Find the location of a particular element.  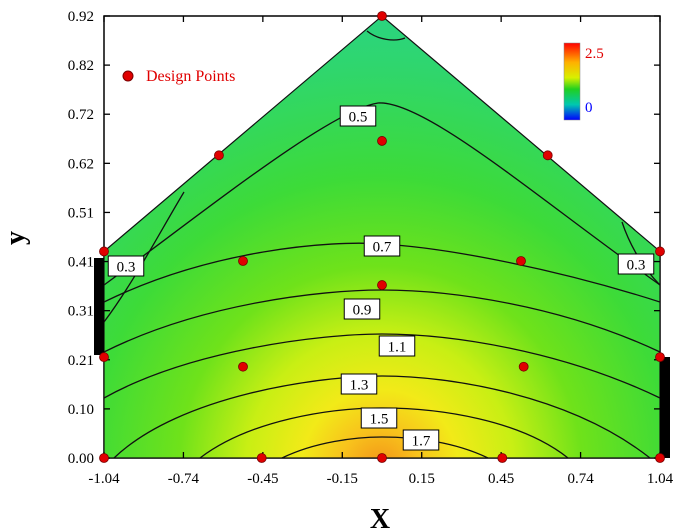

contour-label-1.1: 1.1 is located at coordinates (397, 346).